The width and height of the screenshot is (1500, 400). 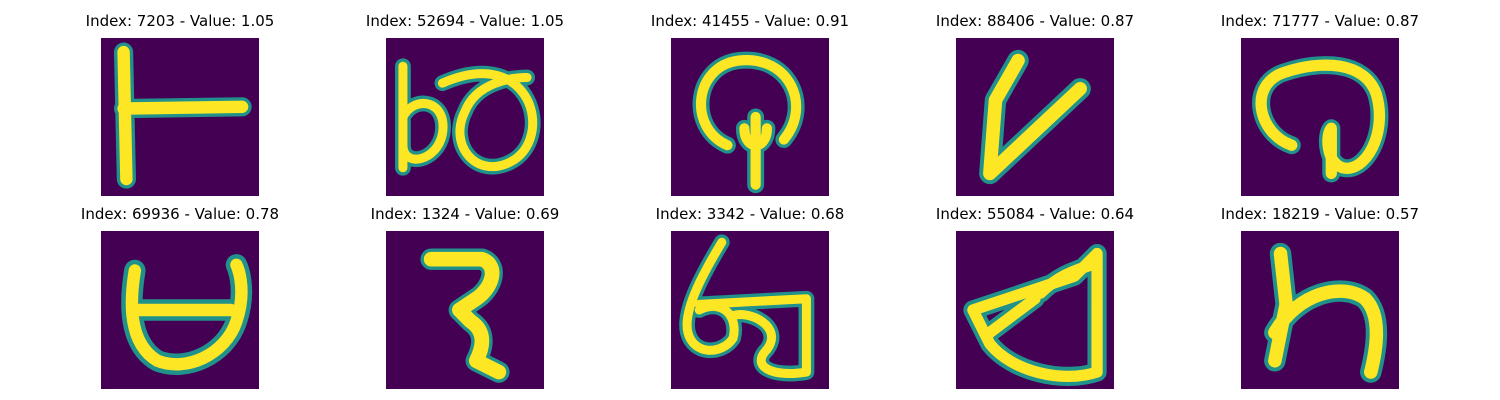 What do you see at coordinates (1320, 21) in the screenshot?
I see `panel-title: Index: 71777 - Value: 0.87` at bounding box center [1320, 21].